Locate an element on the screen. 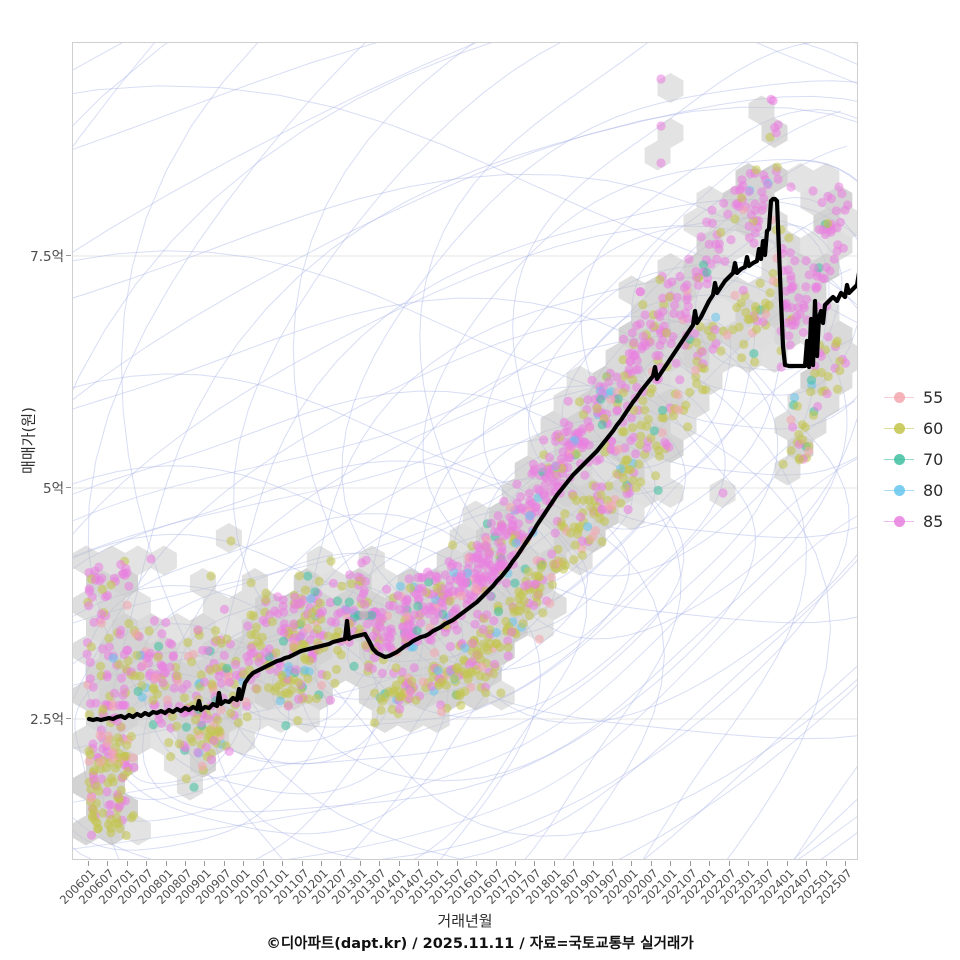 This screenshot has height=960, width=960. legend-item-55: 55 is located at coordinates (913, 397).